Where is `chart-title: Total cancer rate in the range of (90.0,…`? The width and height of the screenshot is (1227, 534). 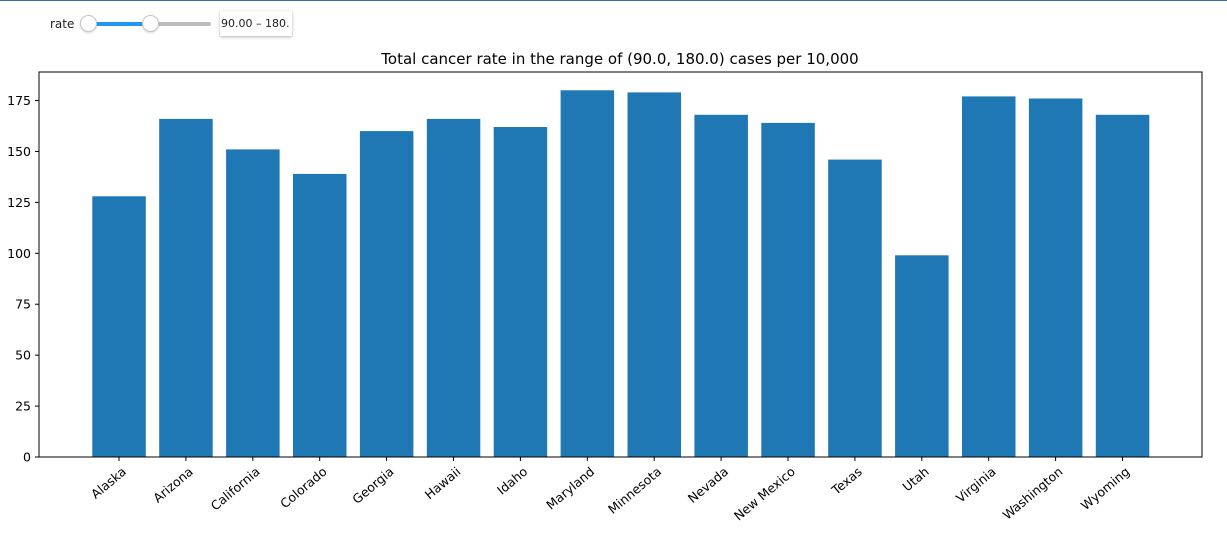
chart-title: Total cancer rate in the range of (90.0,… is located at coordinates (619, 59).